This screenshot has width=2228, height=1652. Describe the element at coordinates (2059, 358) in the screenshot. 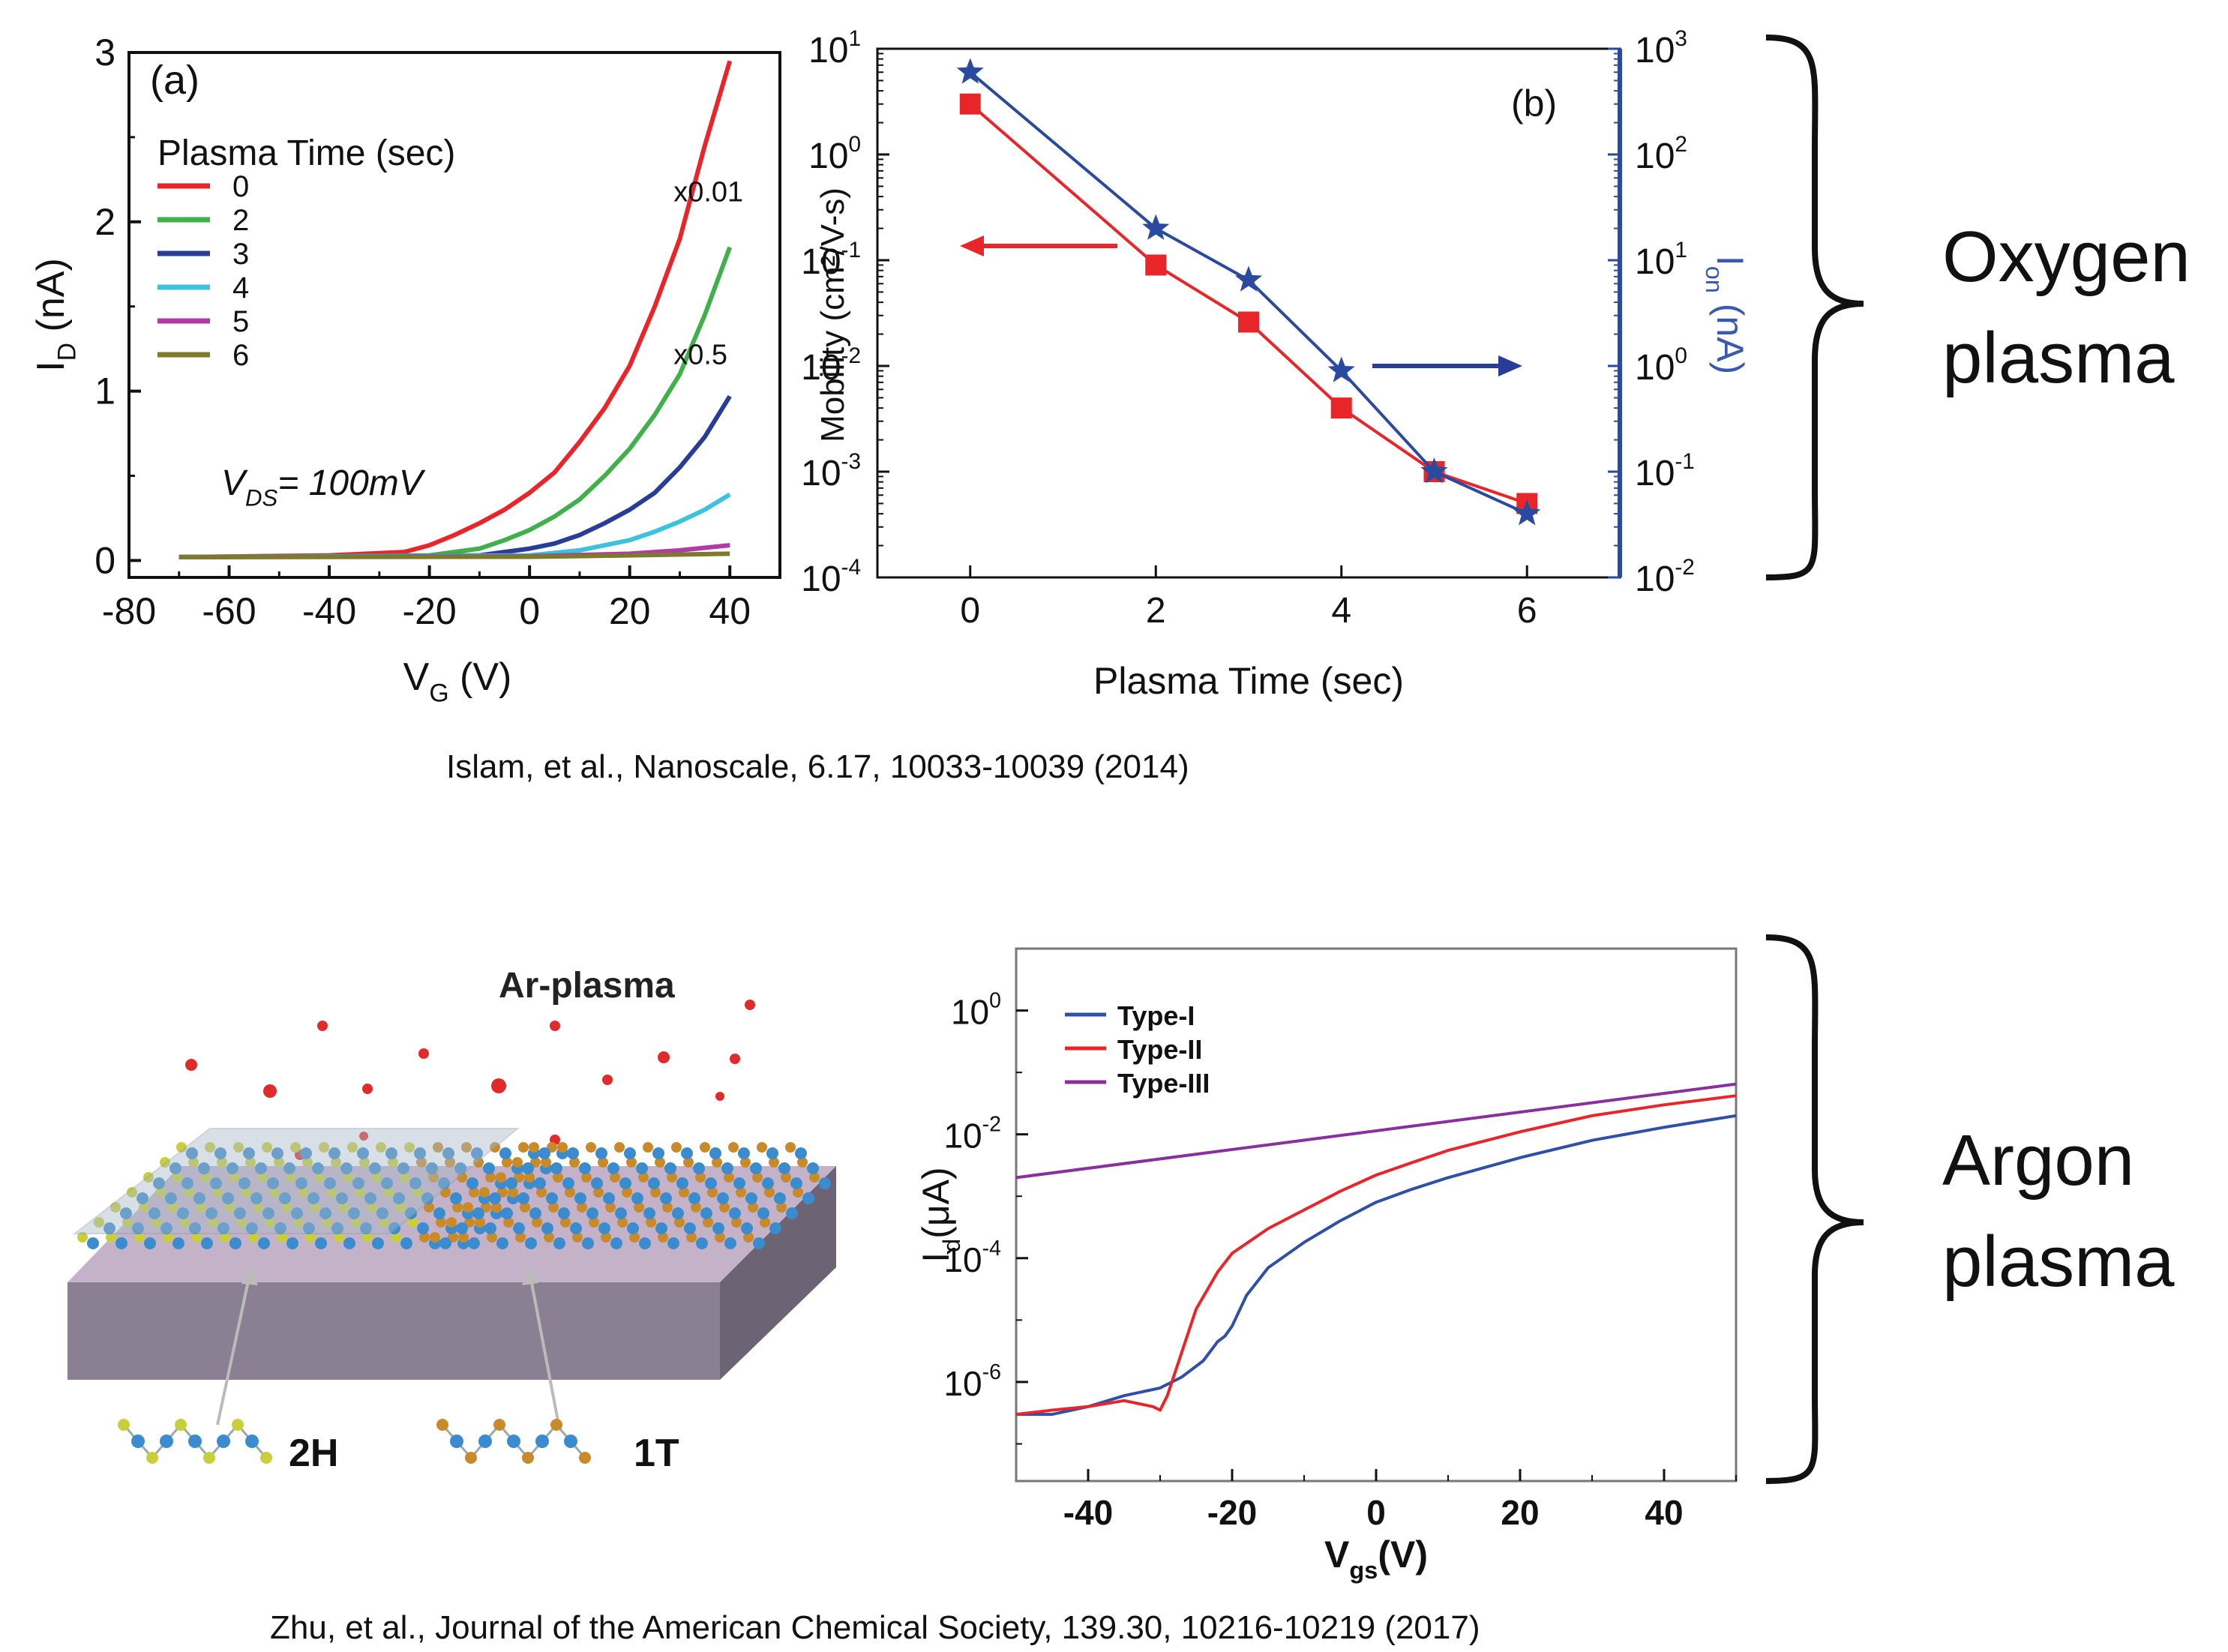

I see `oxygen-label-line2: plasma` at that location.